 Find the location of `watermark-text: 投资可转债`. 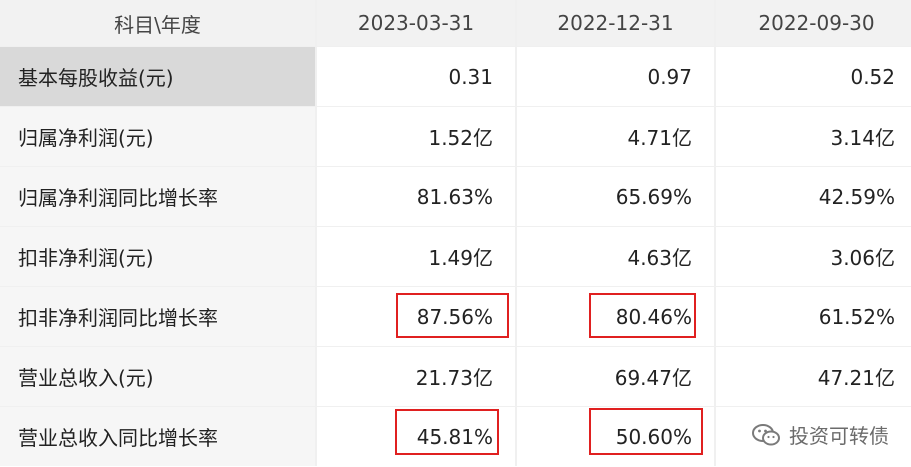

watermark-text: 投资可转债 is located at coordinates (839, 436).